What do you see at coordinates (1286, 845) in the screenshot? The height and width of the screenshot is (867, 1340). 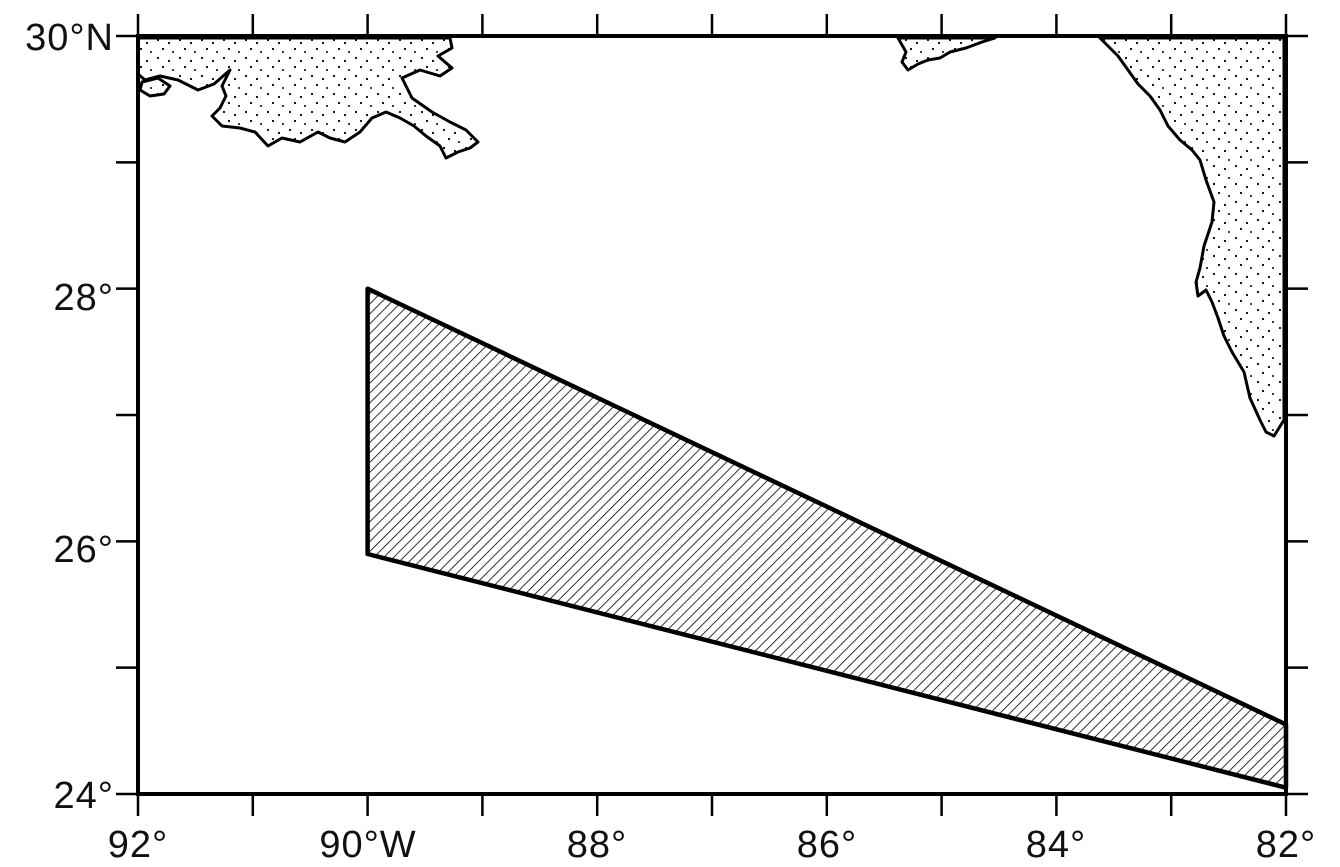 I see `lon-label-82: 82°` at bounding box center [1286, 845].